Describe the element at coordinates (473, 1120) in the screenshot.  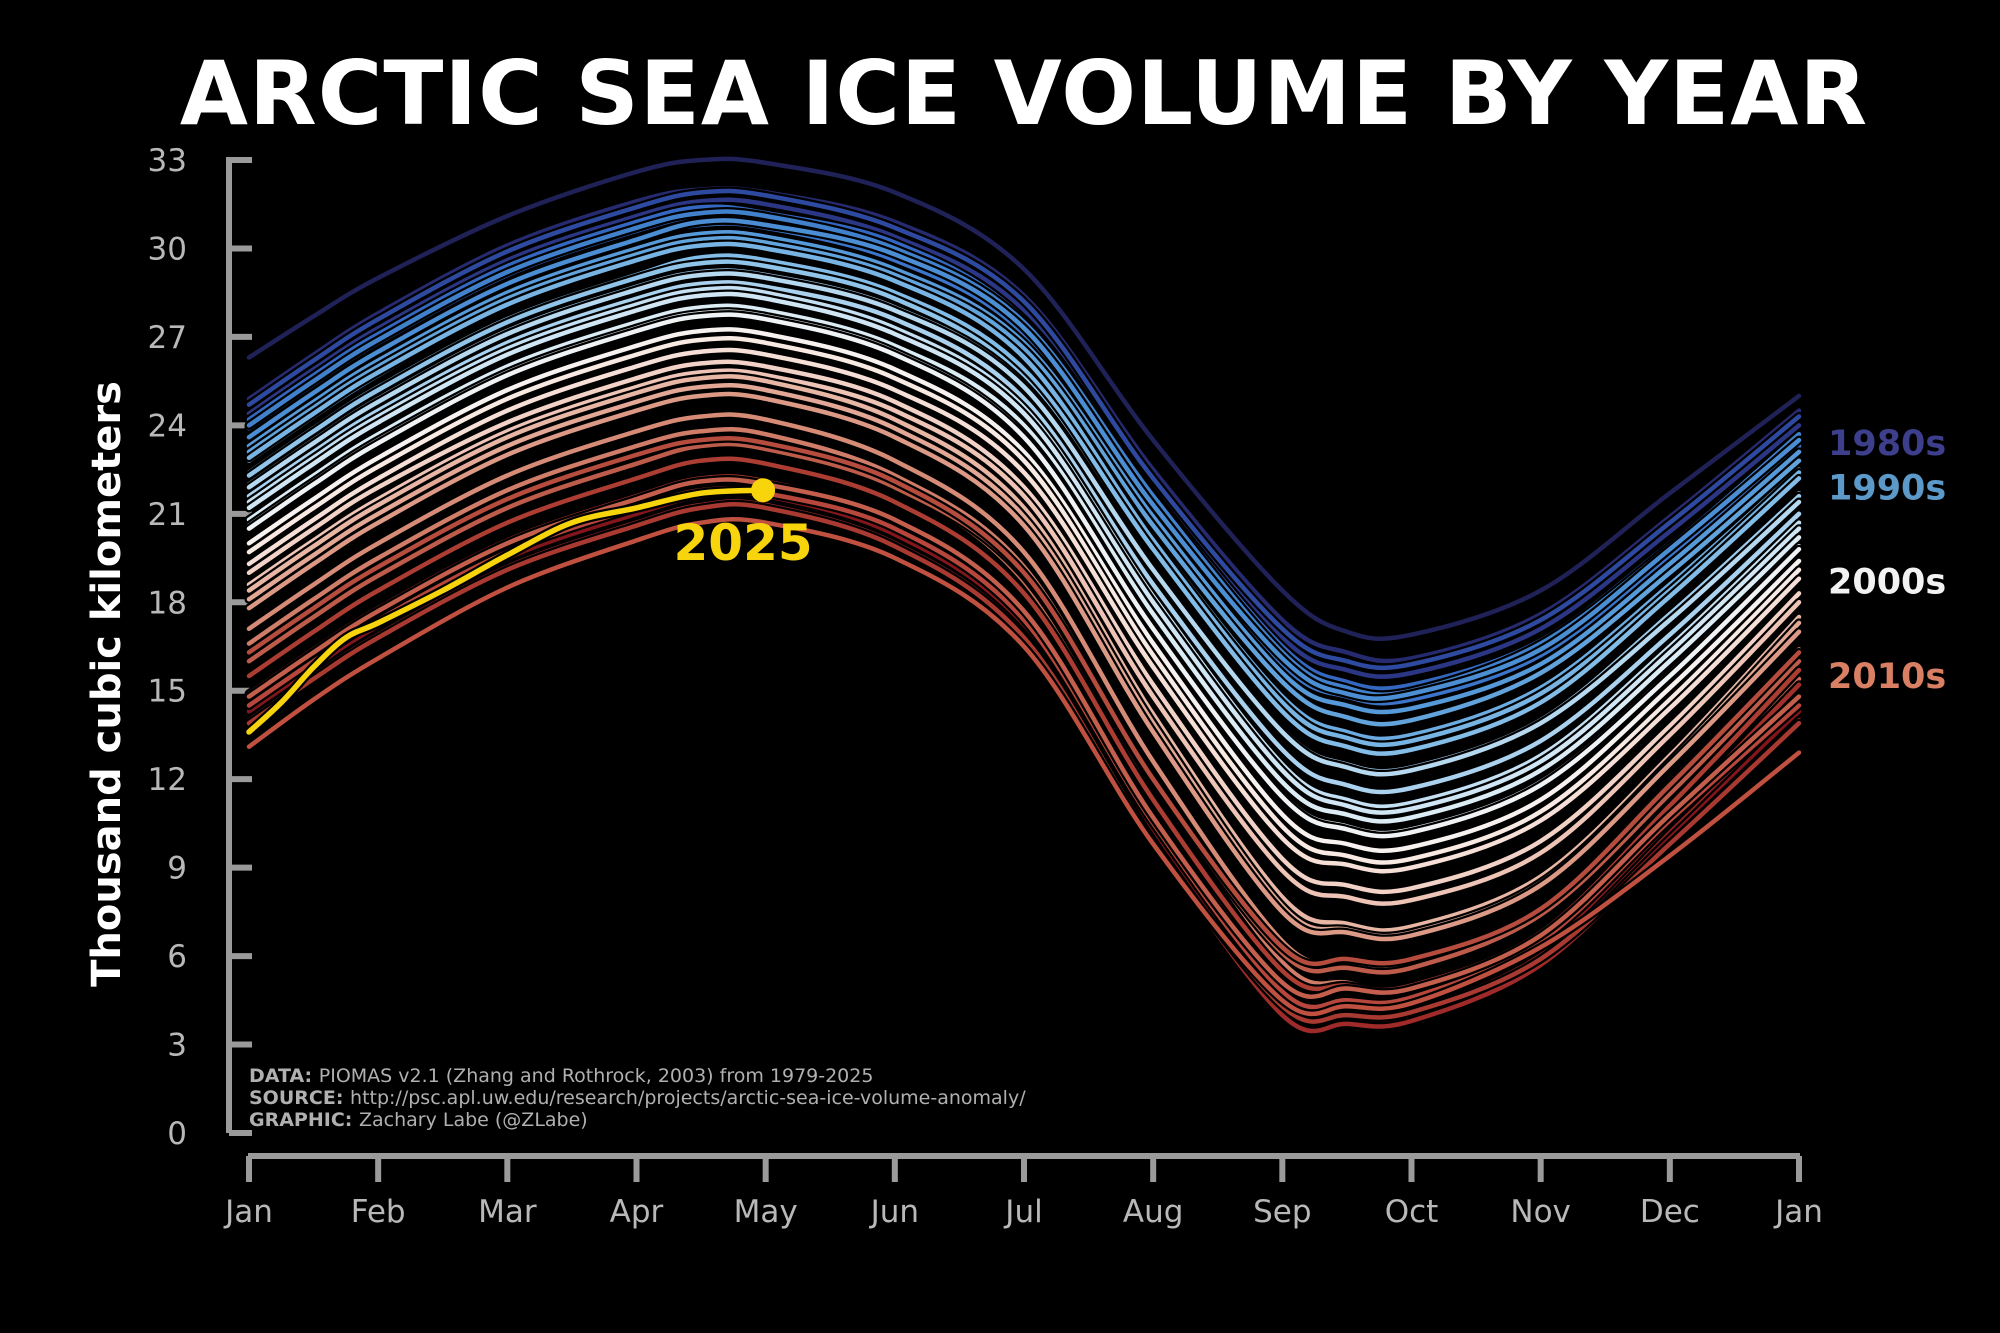
I see `credit-text: Zachary Labe (@ZLabe)` at that location.